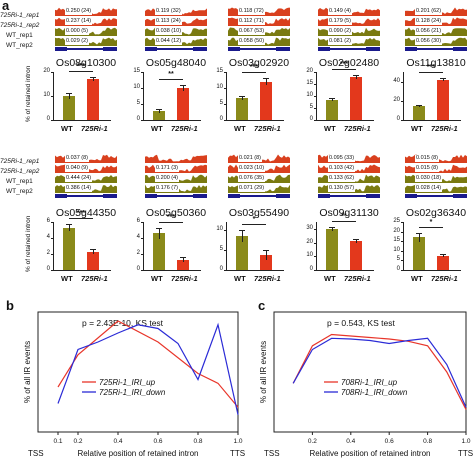 Image resolution: width=474 pixels, height=470 pixels. Describe the element at coordinates (167, 188) in the screenshot. I see `intron-ratio-label: 0.176 (7)` at that location.